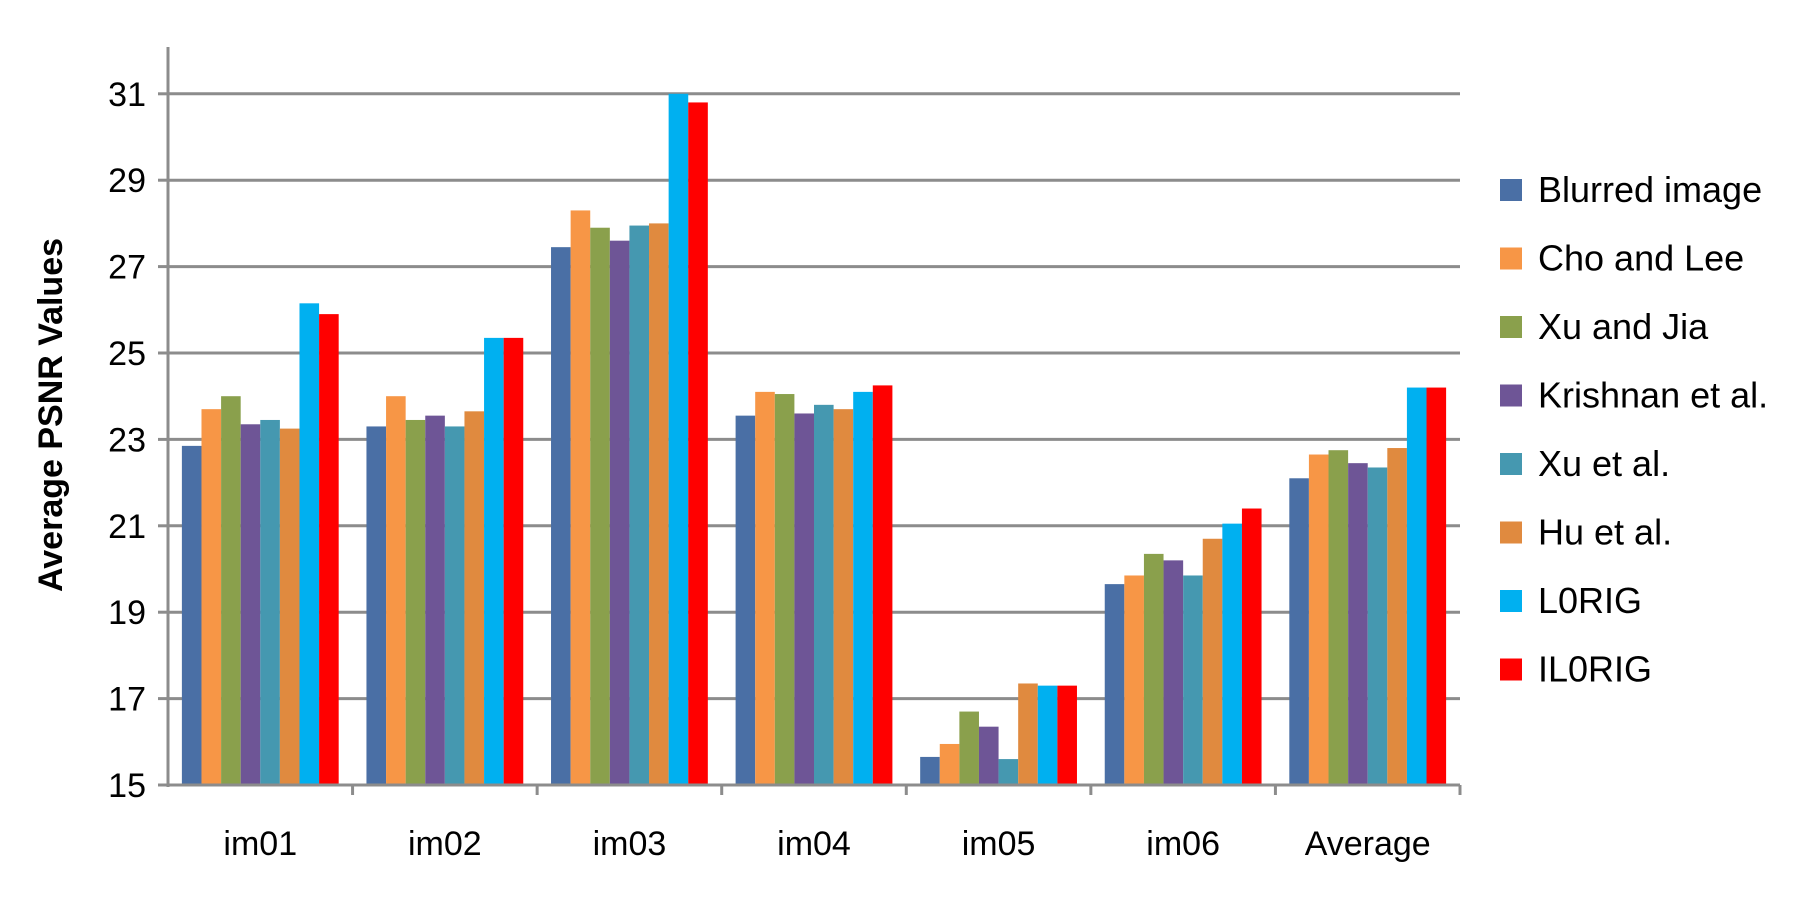 This screenshot has width=1805, height=905. I want to click on y-axis-label: Average PSNR Values, so click(51, 415).